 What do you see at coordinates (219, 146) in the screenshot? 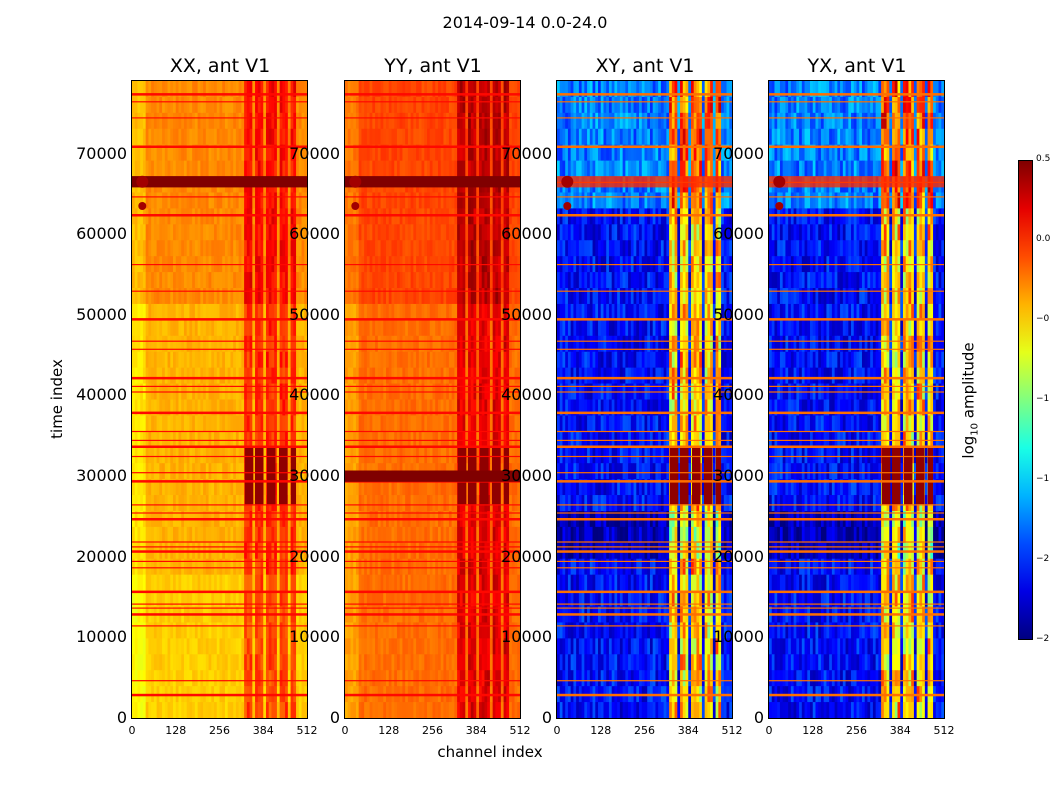
I see `flagged-row` at bounding box center [219, 146].